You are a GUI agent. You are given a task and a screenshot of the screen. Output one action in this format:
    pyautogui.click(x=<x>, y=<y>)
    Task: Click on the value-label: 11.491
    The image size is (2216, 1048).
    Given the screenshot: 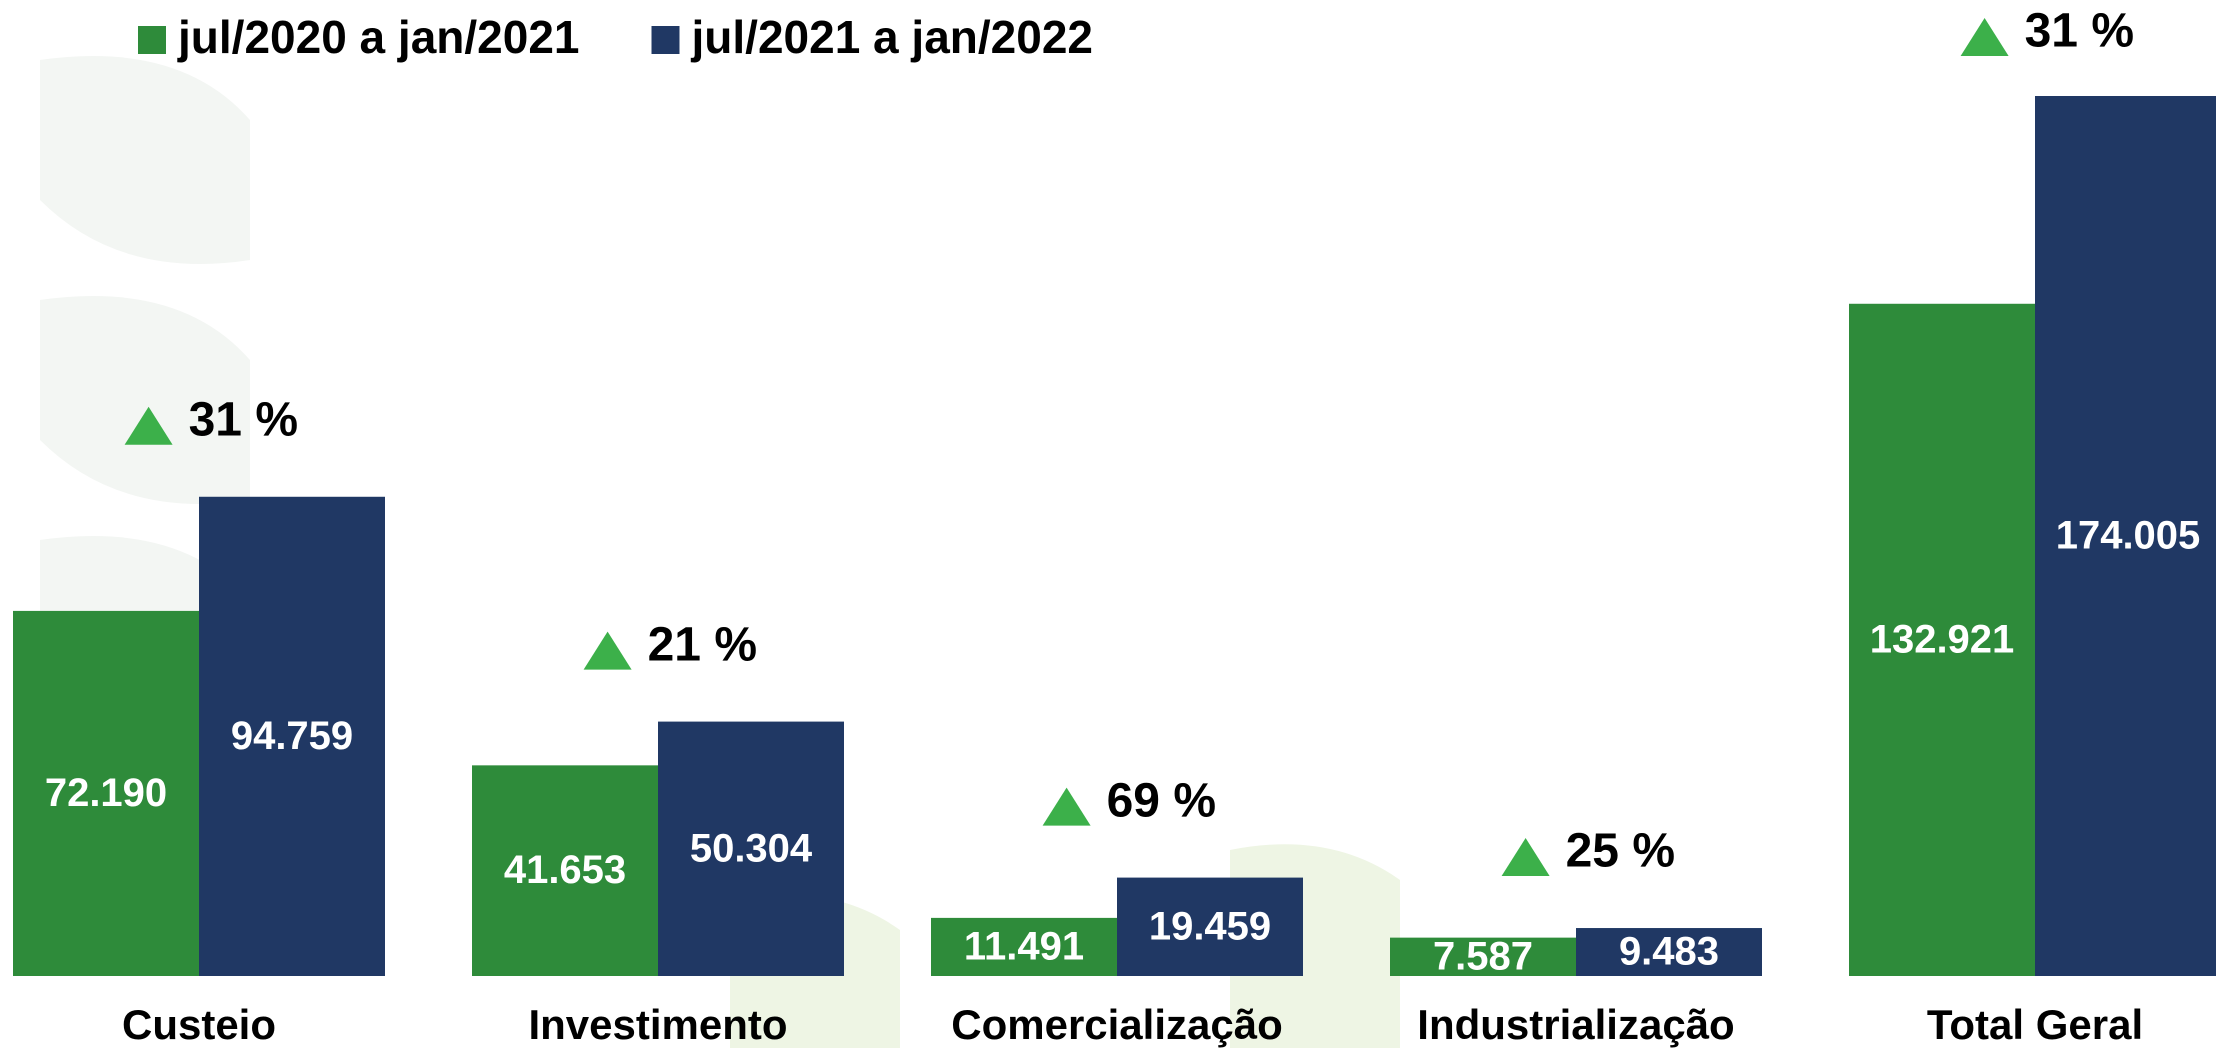 What is the action you would take?
    pyautogui.click(x=1024, y=947)
    